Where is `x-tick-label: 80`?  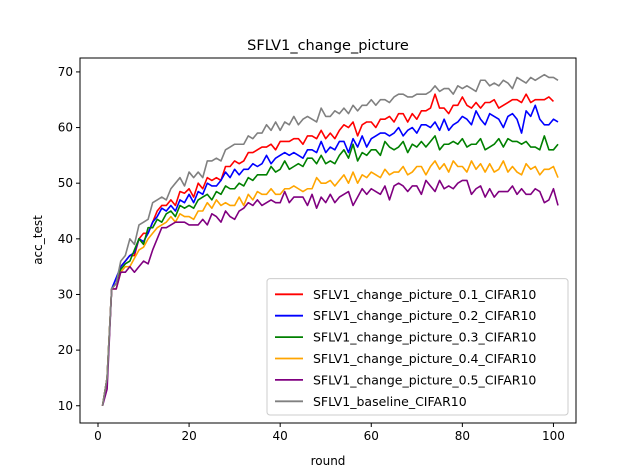
x-tick-label: 80 is located at coordinates (462, 436).